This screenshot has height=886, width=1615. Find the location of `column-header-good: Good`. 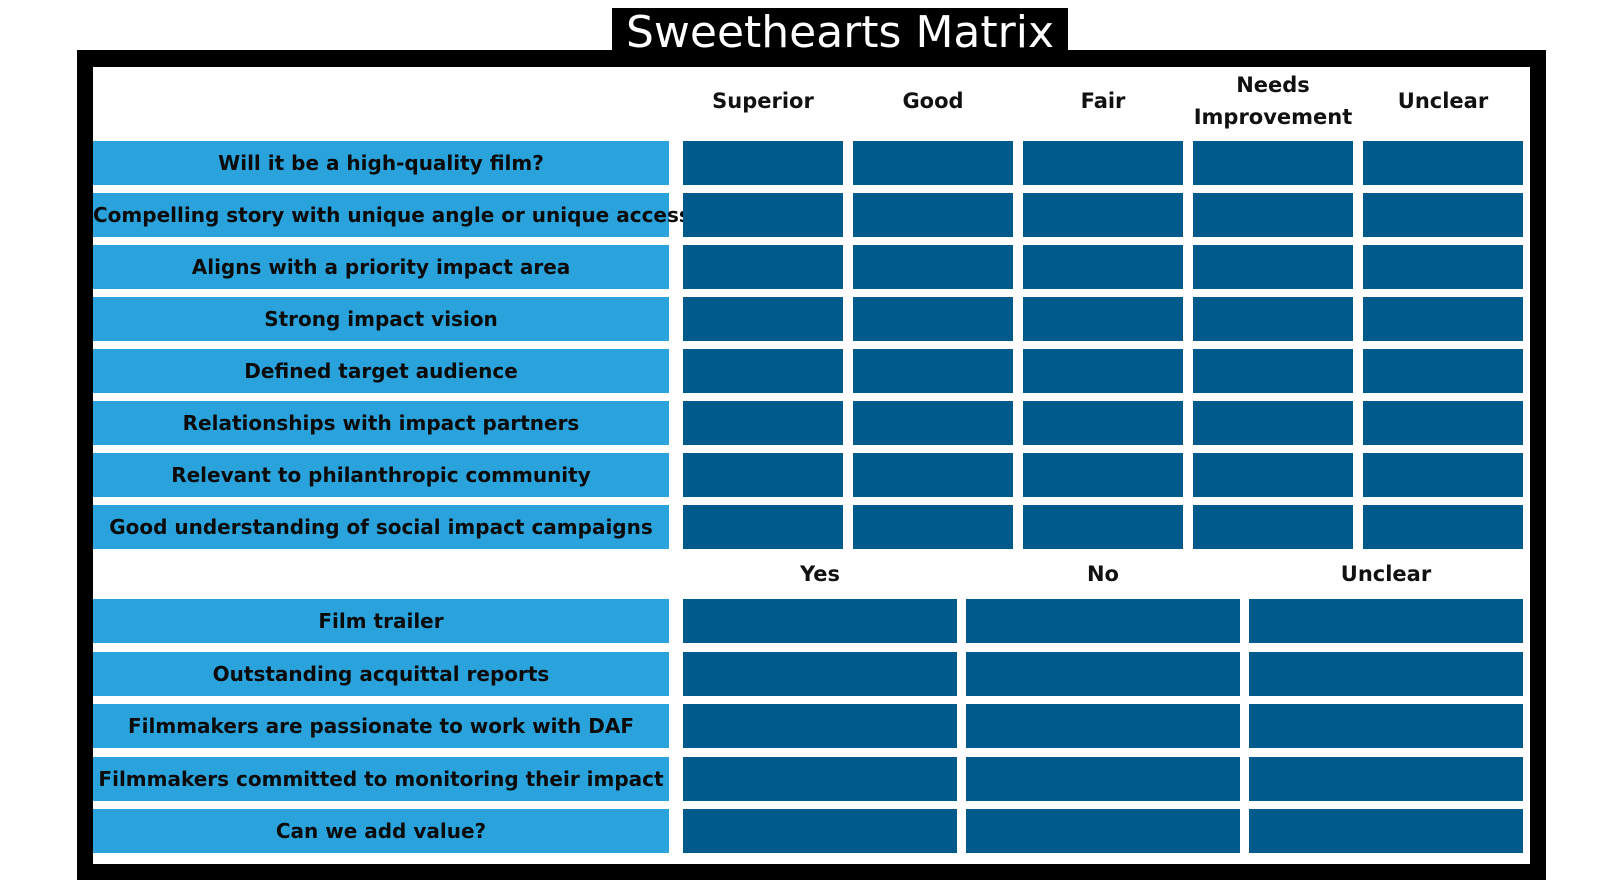

column-header-good: Good is located at coordinates (933, 101).